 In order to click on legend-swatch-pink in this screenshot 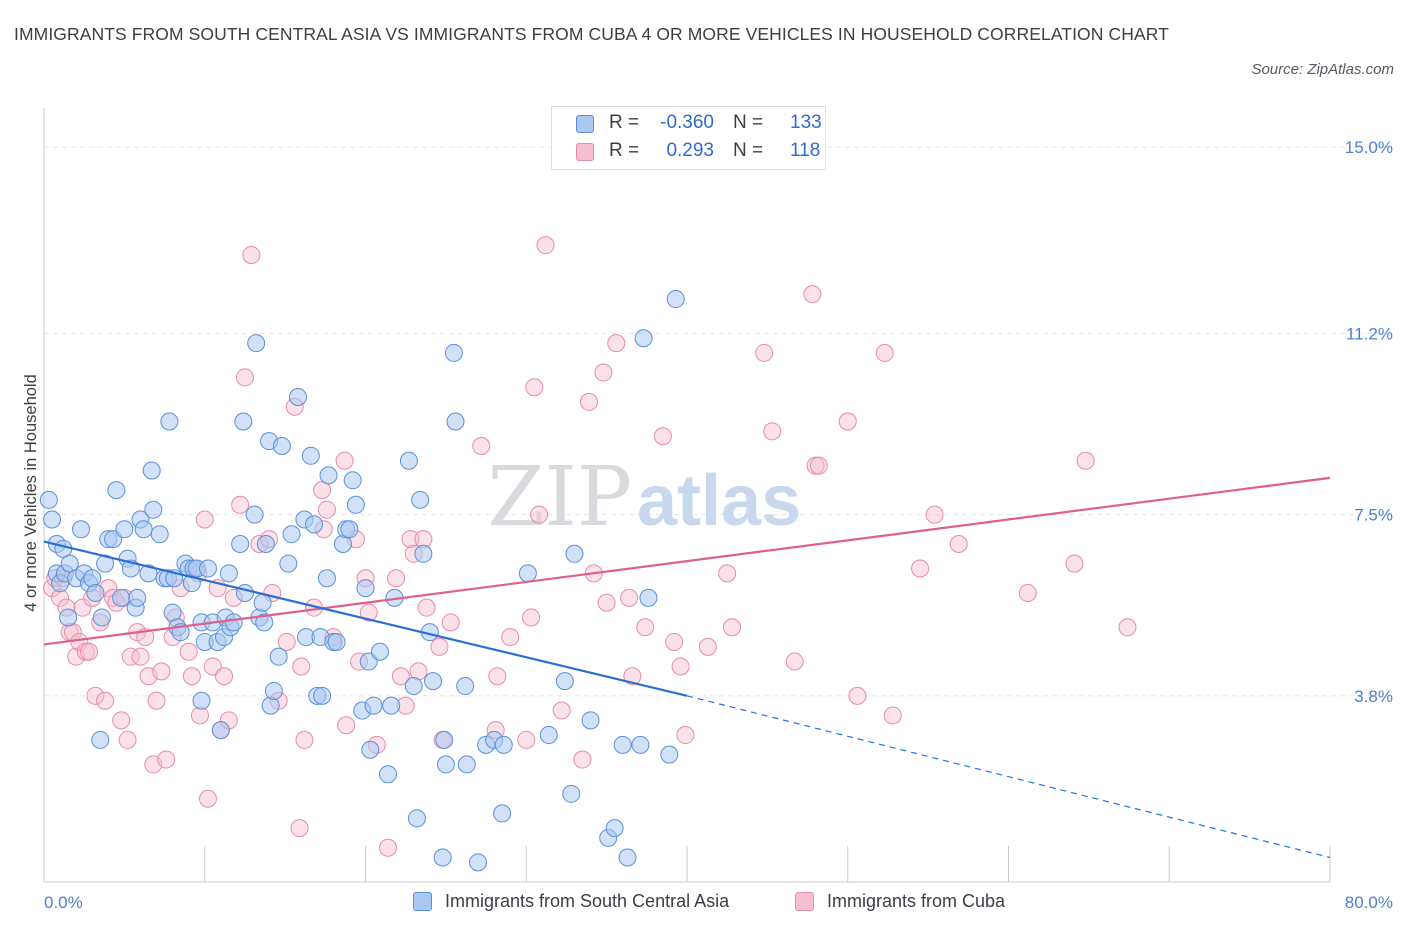, I will do `click(804, 901)`.